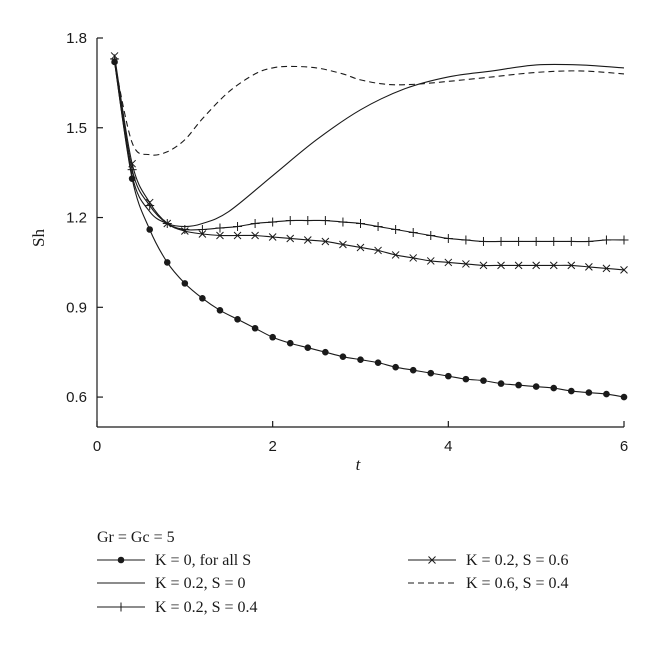 This screenshot has width=660, height=654. Describe the element at coordinates (517, 560) in the screenshot. I see `legend-label: K = 0.2, S = 0.6` at that location.